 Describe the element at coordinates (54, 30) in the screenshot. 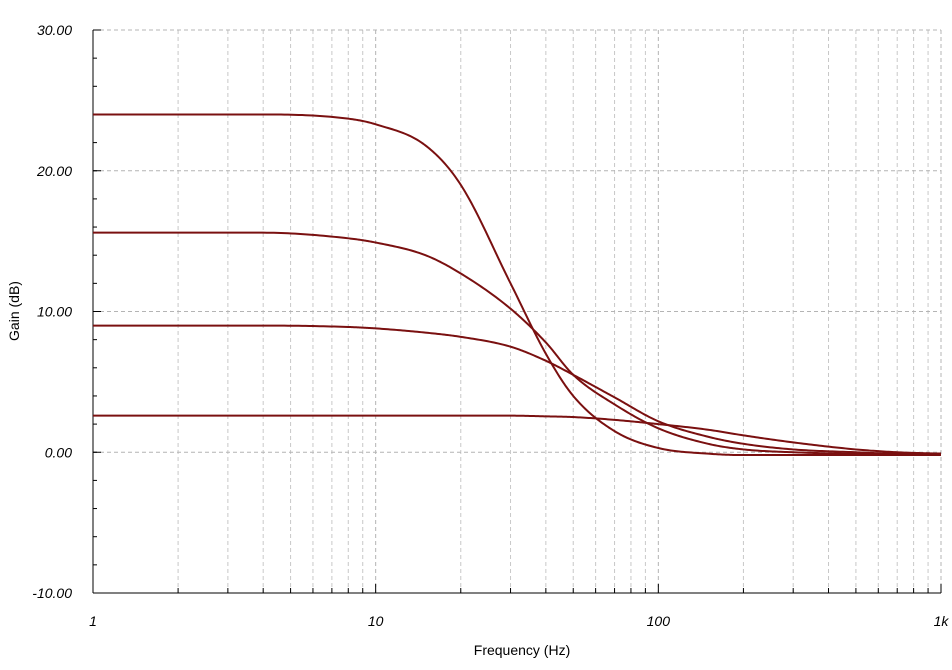

I see `y-tick-label: 30.00` at that location.